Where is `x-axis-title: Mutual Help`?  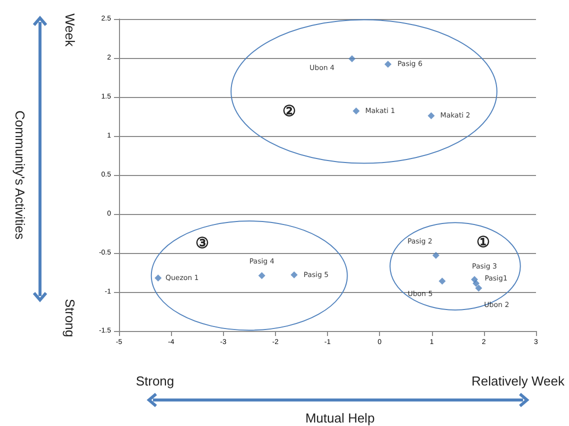 x-axis-title: Mutual Help is located at coordinates (340, 418).